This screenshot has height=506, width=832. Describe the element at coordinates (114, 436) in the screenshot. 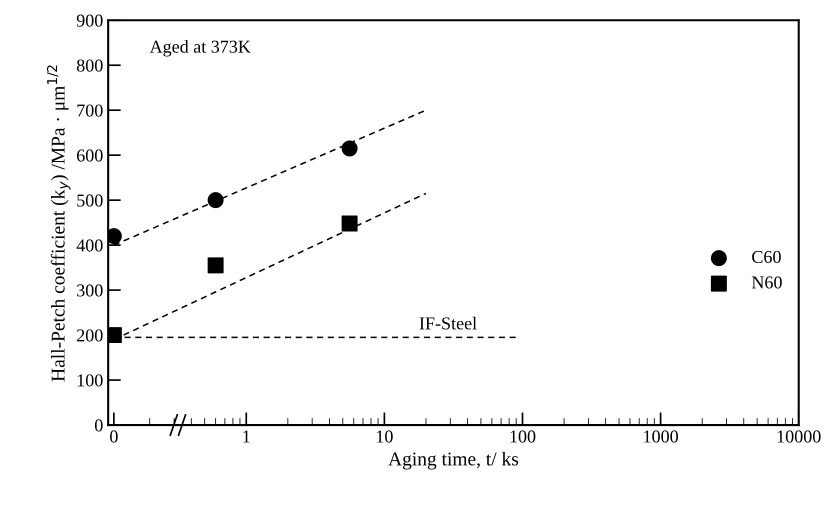

I see `x-tick-label: 0` at that location.